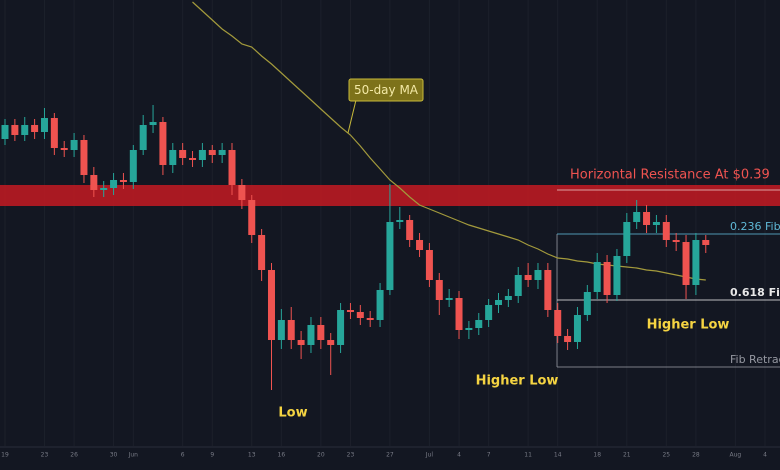  I want to click on x-tick-label: 21, so click(627, 455).